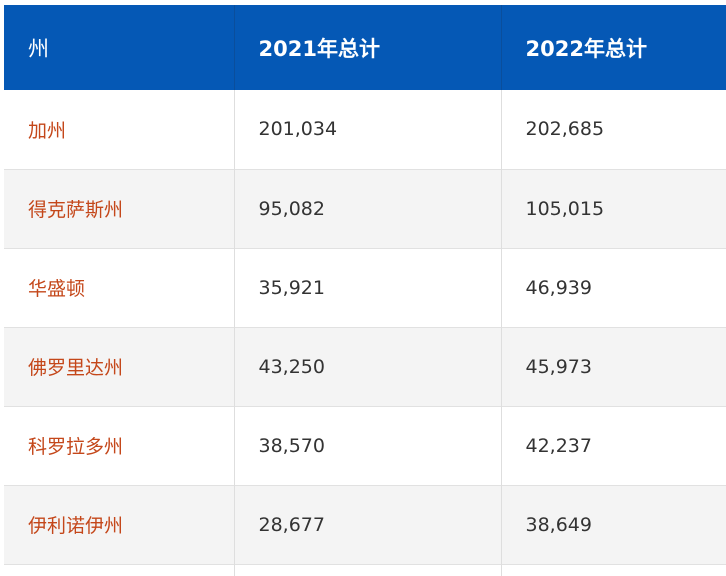 This screenshot has height=576, width=726. Describe the element at coordinates (586, 48) in the screenshot. I see `header-2022-total: 2022年总计` at that location.